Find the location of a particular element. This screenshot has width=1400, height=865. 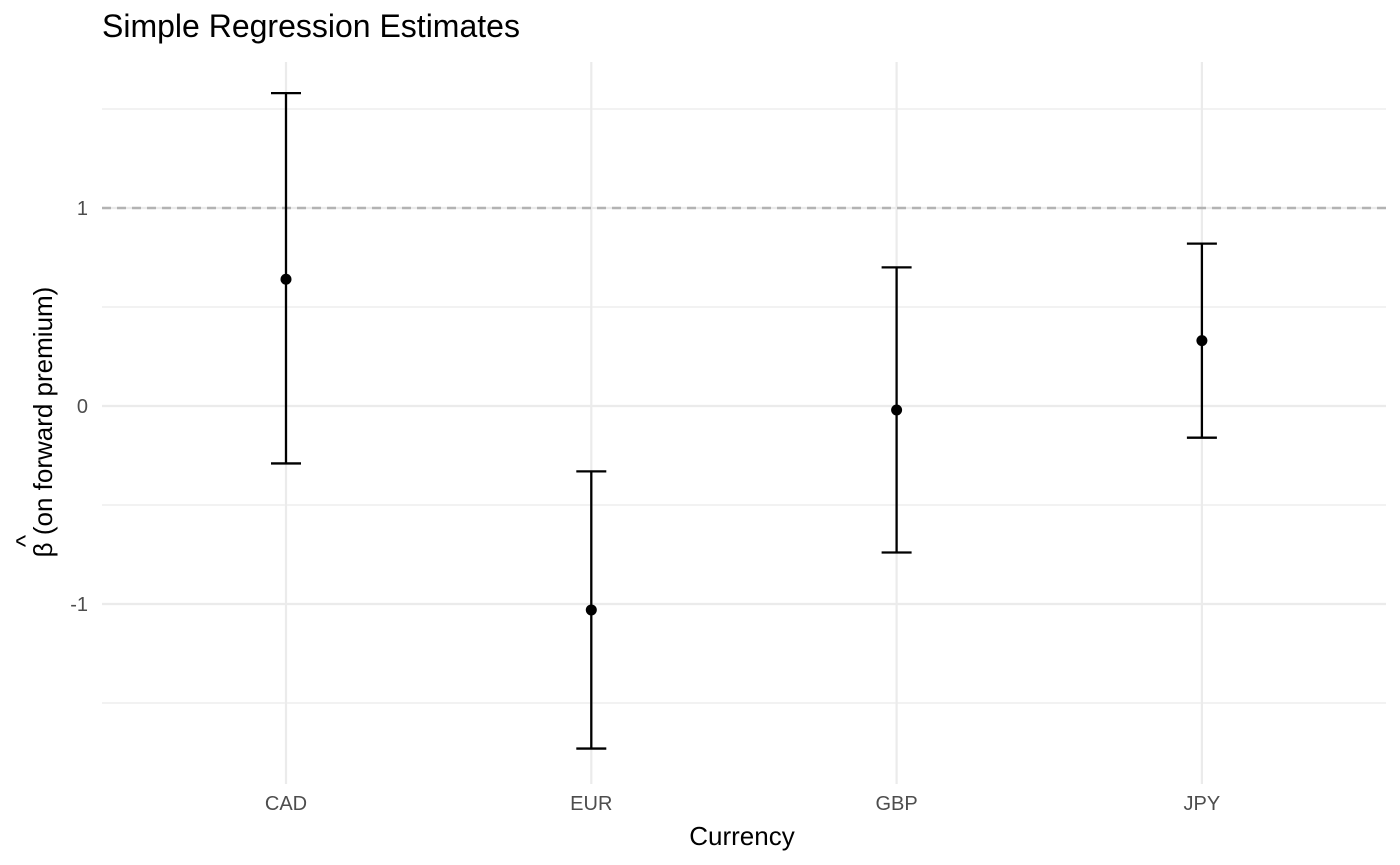

x-tick-labels: CAD EUR GBP JPY is located at coordinates (742, 804).